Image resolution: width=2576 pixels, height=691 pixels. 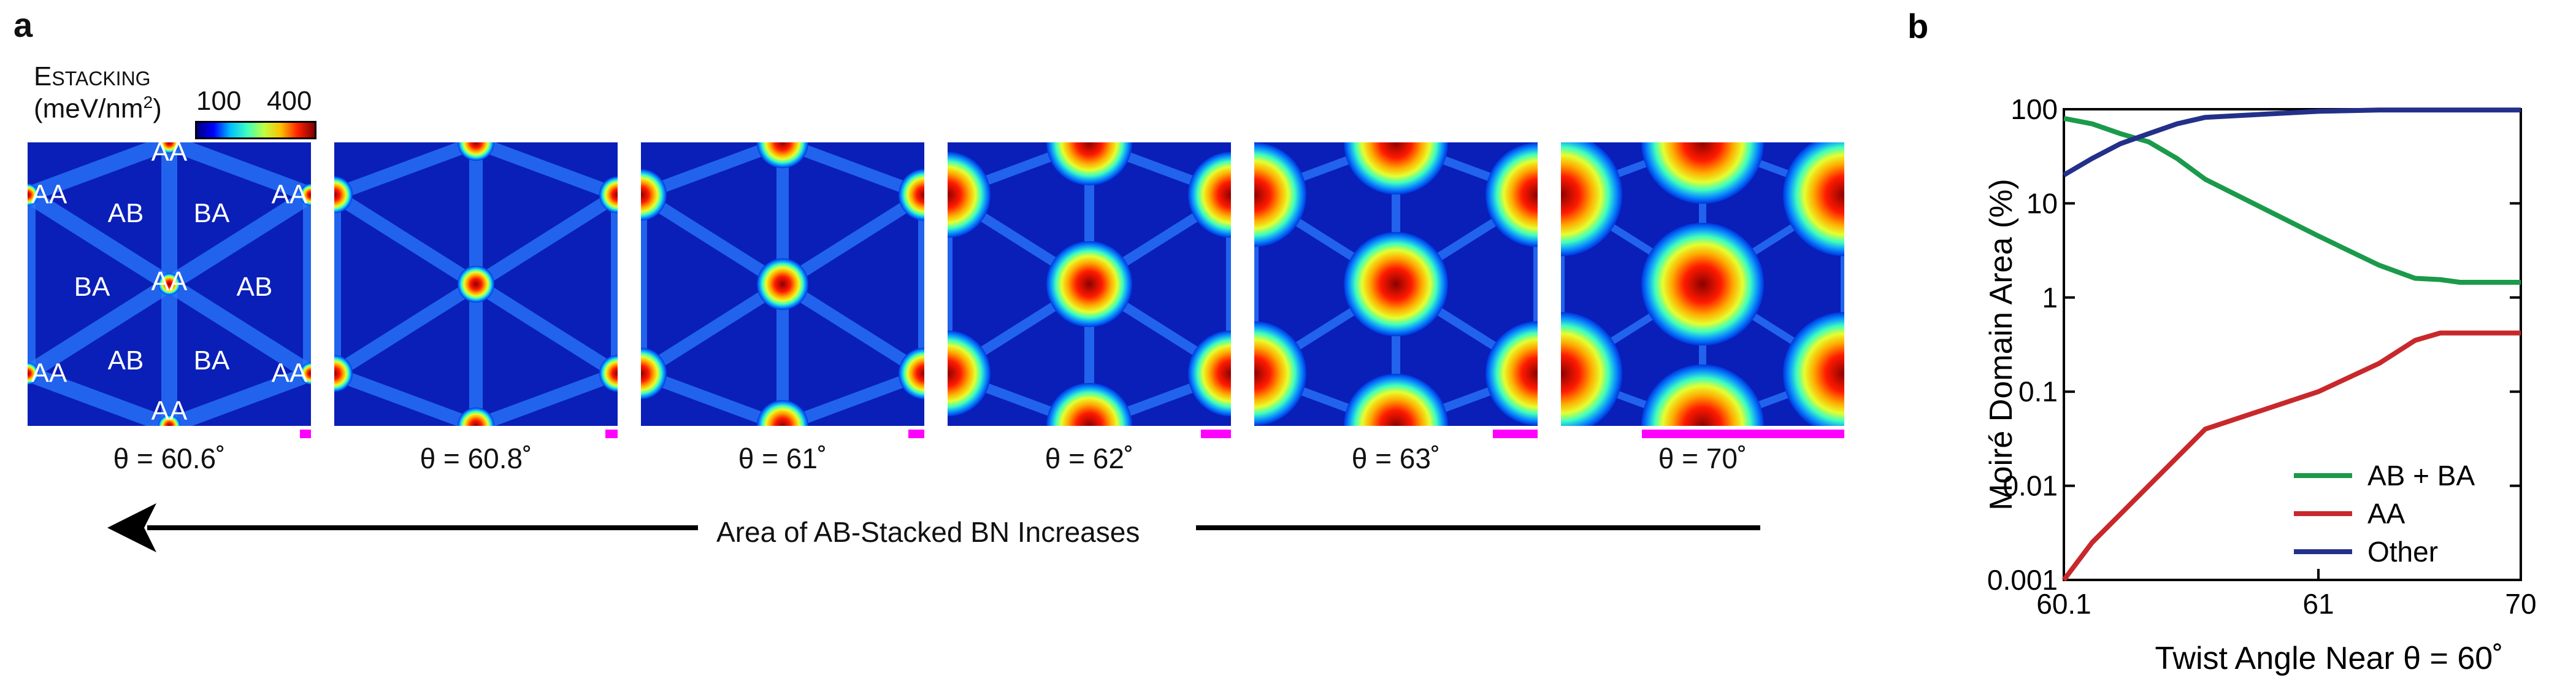 I want to click on y-tick-label: 1, so click(x=2050, y=298).